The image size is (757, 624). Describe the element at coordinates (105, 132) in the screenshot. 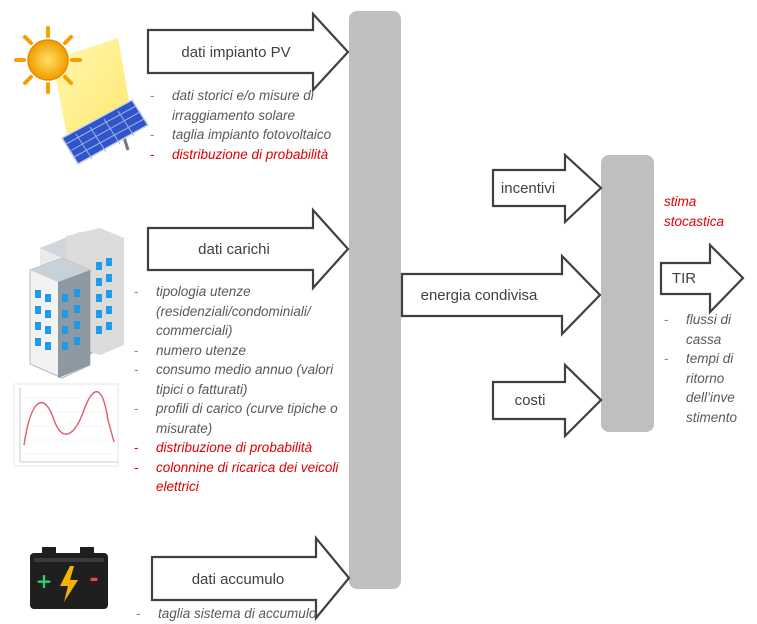

I see `solar-panel-icon` at that location.